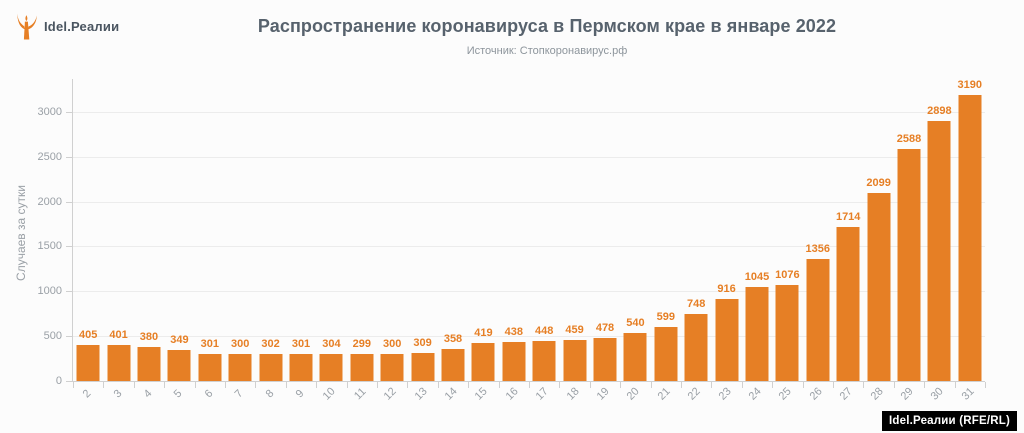  Describe the element at coordinates (939, 111) in the screenshot. I see `bar-value-label: 2898` at that location.